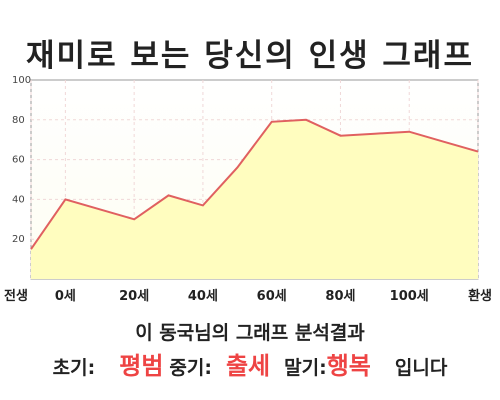  I want to click on y-axis-ticks: 20 40 60 80 100, so click(21, 160).